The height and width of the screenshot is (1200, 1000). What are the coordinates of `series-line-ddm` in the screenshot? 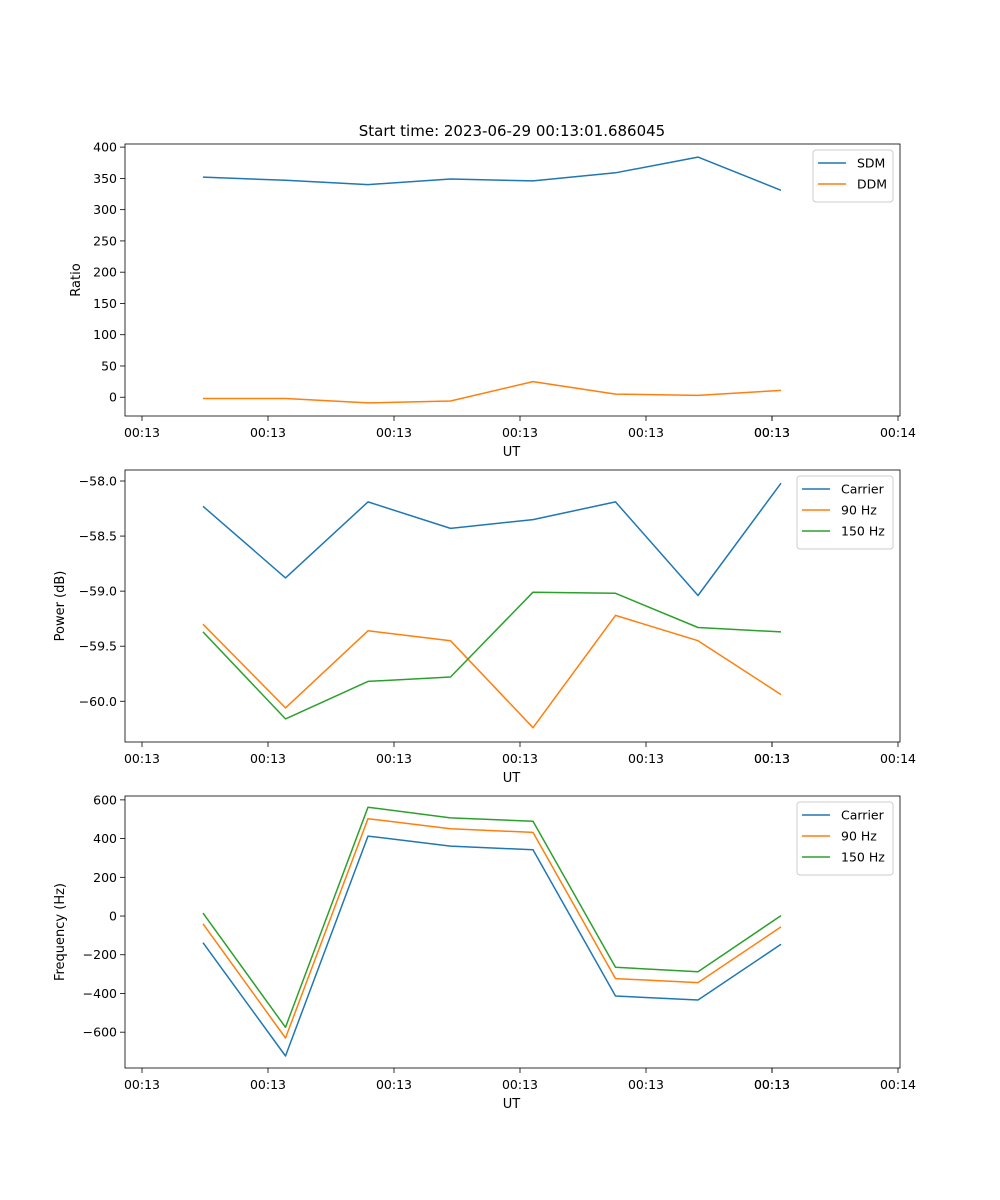 It's located at (492, 392).